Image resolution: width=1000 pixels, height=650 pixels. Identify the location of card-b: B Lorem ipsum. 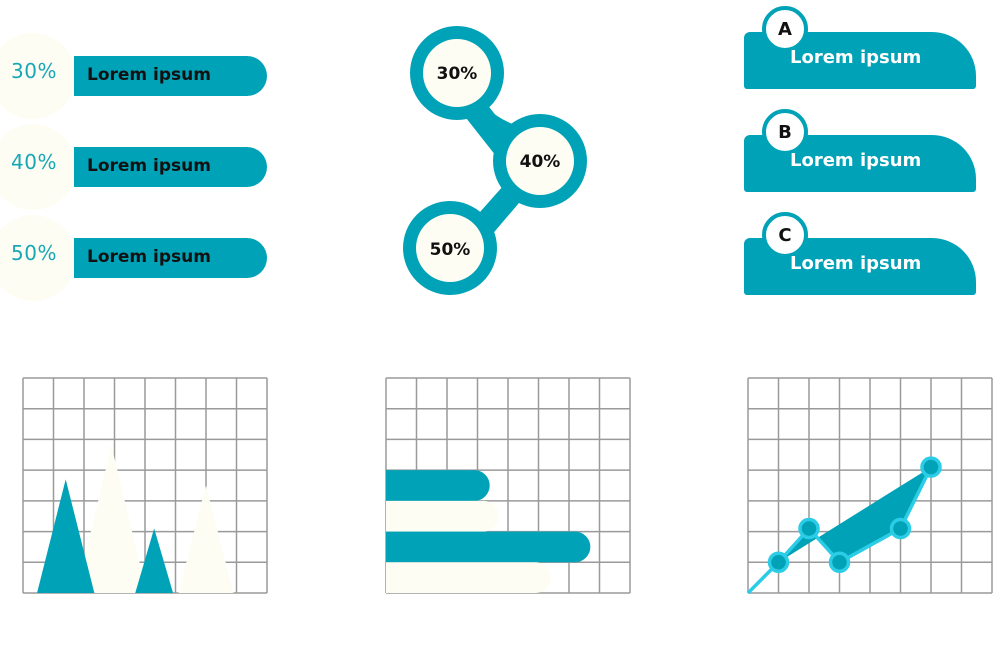
(860, 150).